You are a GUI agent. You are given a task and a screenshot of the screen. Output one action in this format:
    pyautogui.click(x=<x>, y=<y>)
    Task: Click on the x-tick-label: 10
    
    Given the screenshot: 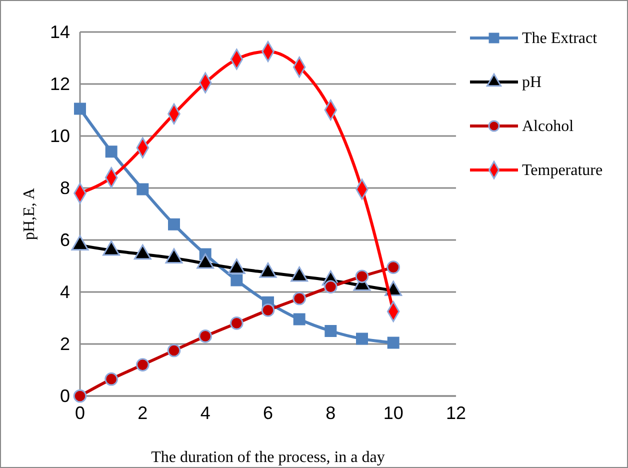 What is the action you would take?
    pyautogui.click(x=393, y=412)
    